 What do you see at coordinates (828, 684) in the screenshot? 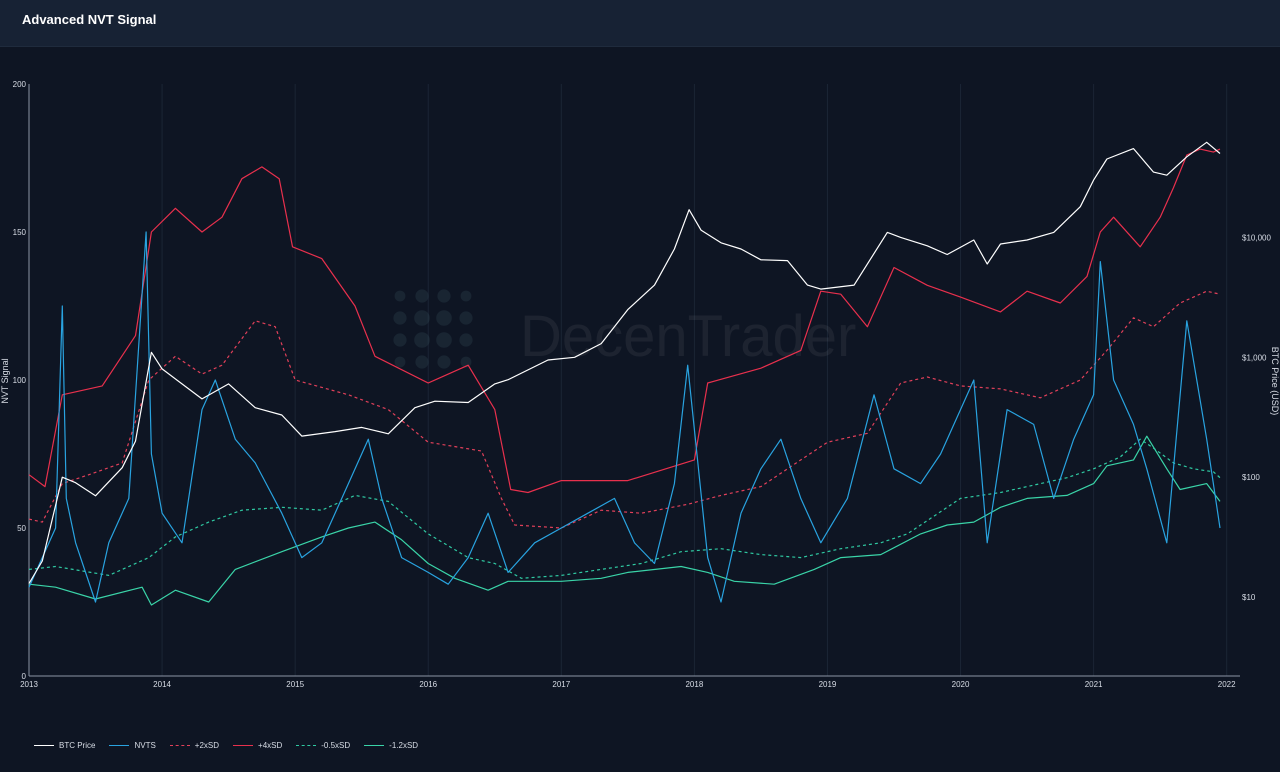
I see `x-tick-label: 2019` at bounding box center [828, 684].